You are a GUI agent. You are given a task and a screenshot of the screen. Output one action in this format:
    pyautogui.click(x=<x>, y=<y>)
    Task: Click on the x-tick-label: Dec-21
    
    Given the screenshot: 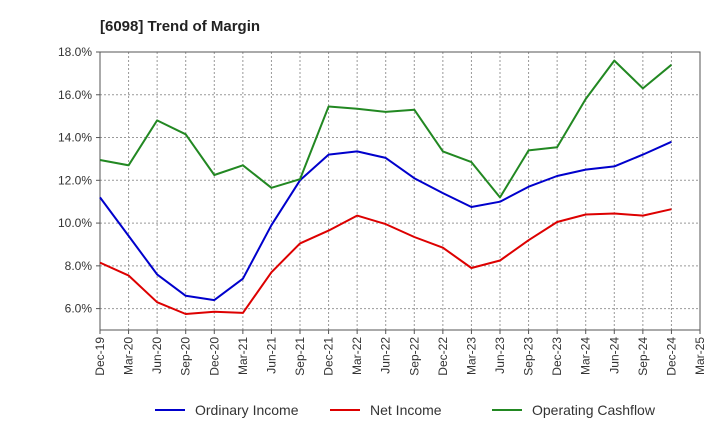 What is the action you would take?
    pyautogui.click(x=329, y=356)
    